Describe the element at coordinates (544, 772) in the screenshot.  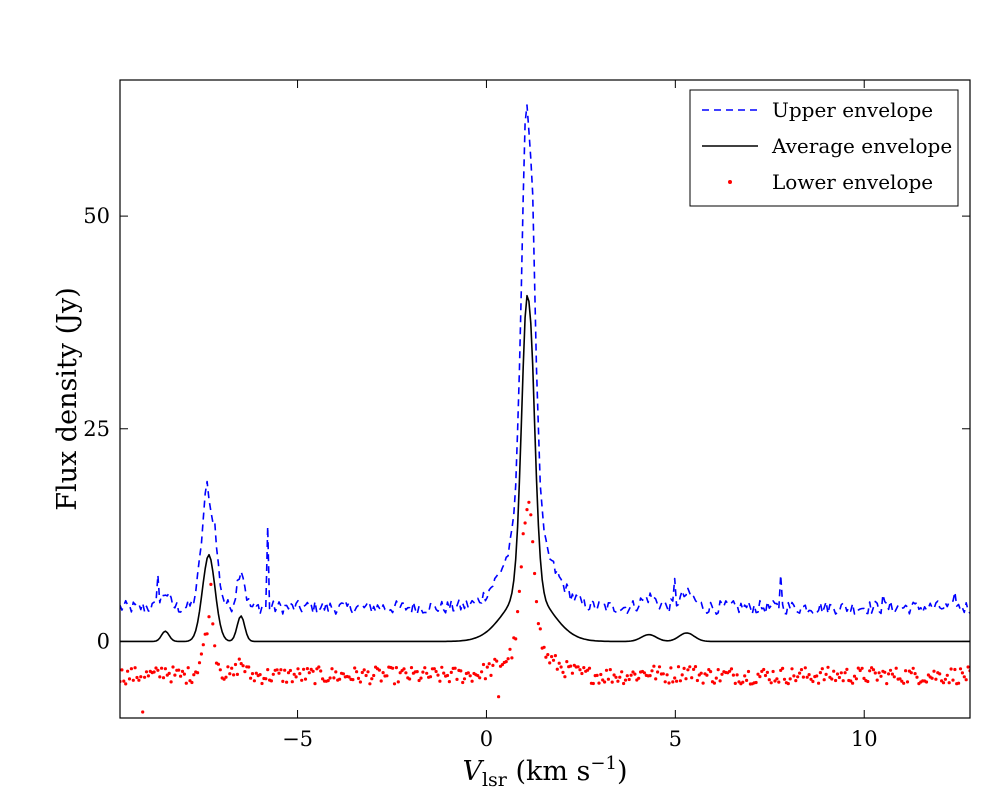
I see `x-axis-label: Vlsr (km s−1)` at that location.